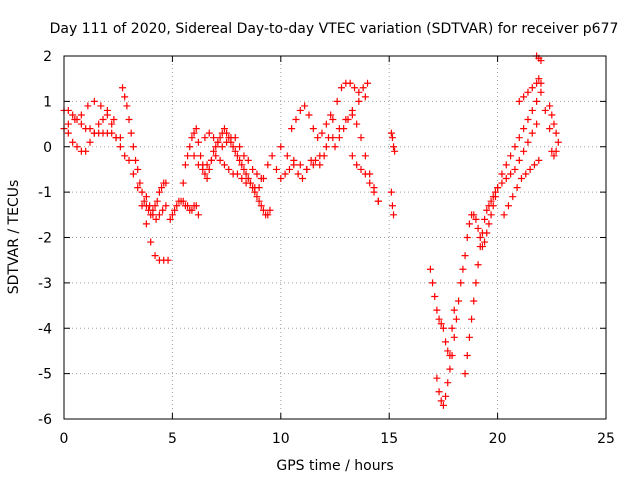  Describe the element at coordinates (554, 131) in the screenshot. I see `series-arc-v` at that location.